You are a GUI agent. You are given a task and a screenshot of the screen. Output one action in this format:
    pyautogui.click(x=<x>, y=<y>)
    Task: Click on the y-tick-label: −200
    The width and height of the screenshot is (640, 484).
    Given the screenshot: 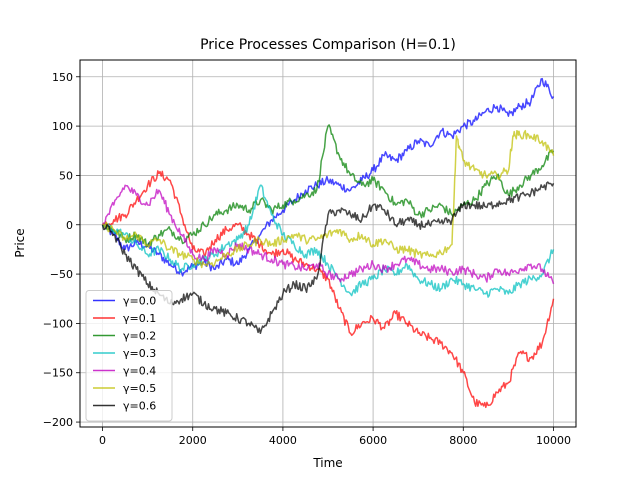 What is the action you would take?
    pyautogui.click(x=58, y=422)
    